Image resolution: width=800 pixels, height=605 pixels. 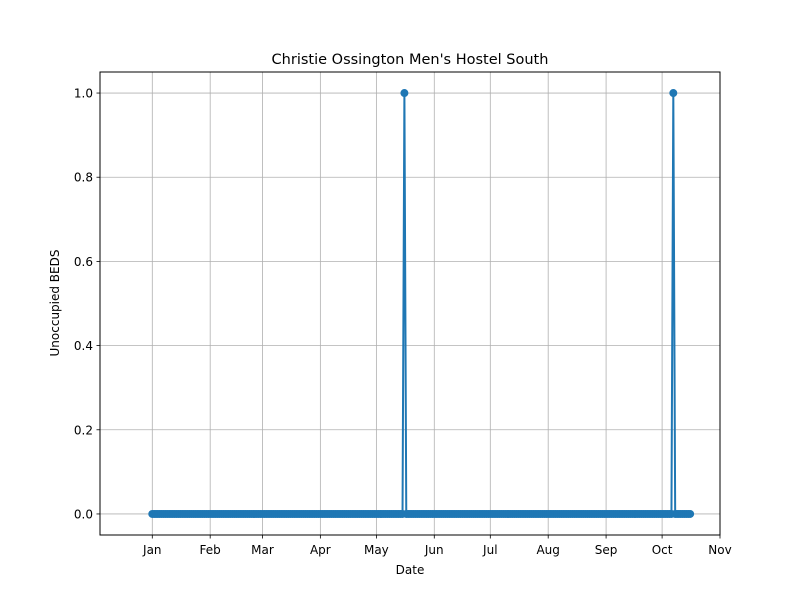 I want to click on x-tick-label: Oct, so click(x=662, y=550).